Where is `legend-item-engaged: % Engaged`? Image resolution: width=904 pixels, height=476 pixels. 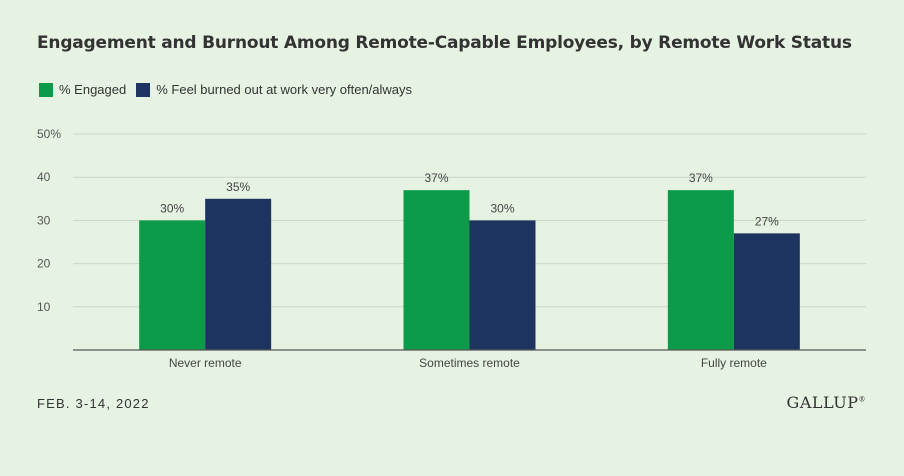
legend-item-engaged: % Engaged is located at coordinates (82, 89).